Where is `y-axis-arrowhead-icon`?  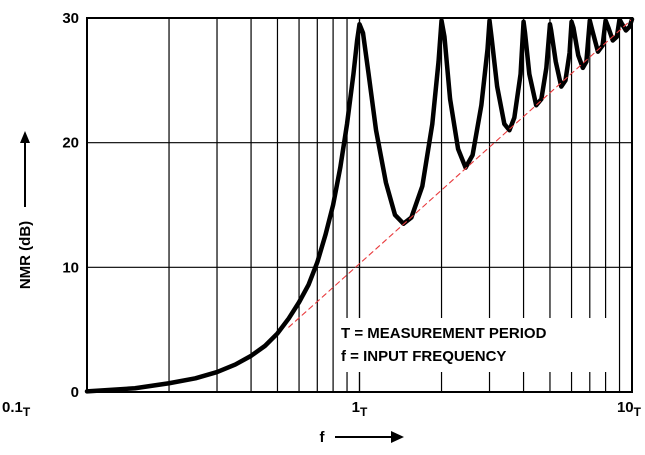 y-axis-arrowhead-icon is located at coordinates (25, 137).